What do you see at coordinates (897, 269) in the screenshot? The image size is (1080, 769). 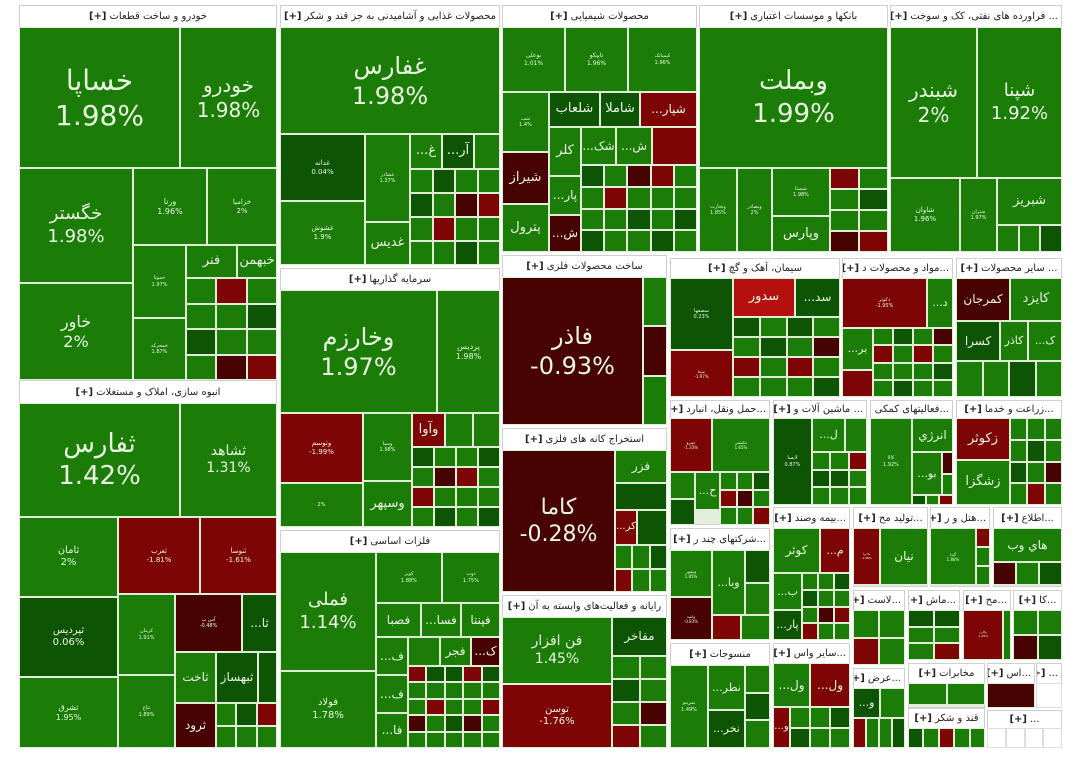 I see `sector-header: ...مواد و محصولات د[+]` at bounding box center [897, 269].